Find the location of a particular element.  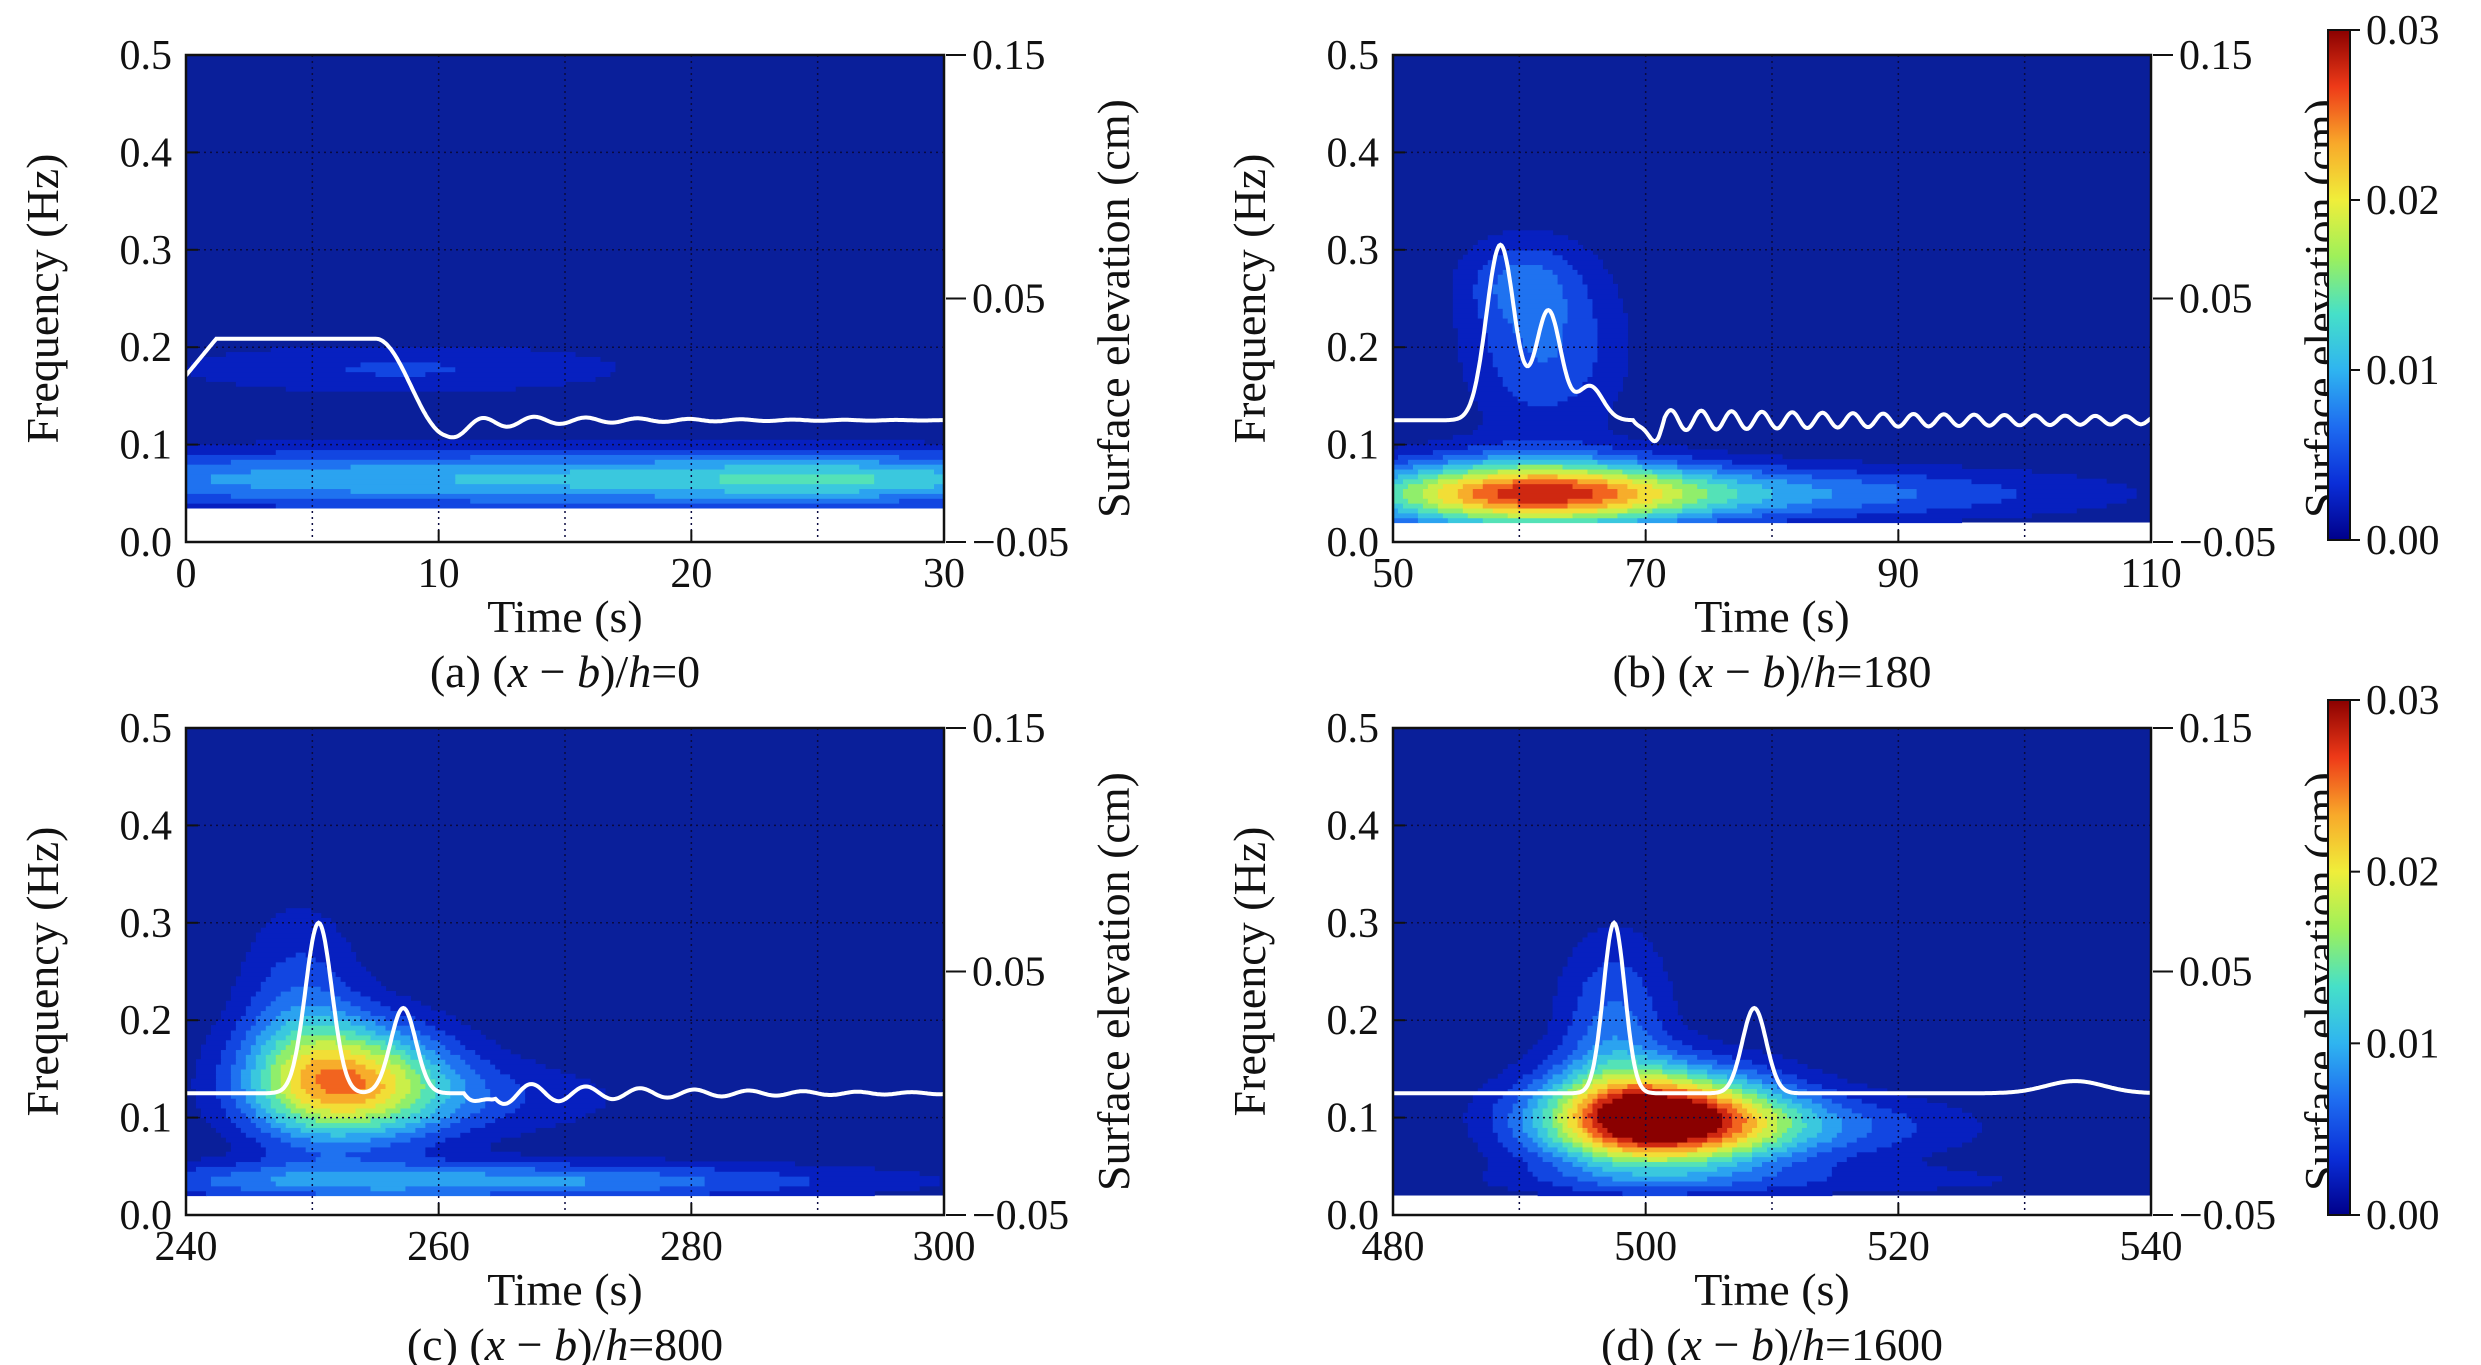

panel-caption: (a) (x − b)/h=0 is located at coordinates (565, 671).